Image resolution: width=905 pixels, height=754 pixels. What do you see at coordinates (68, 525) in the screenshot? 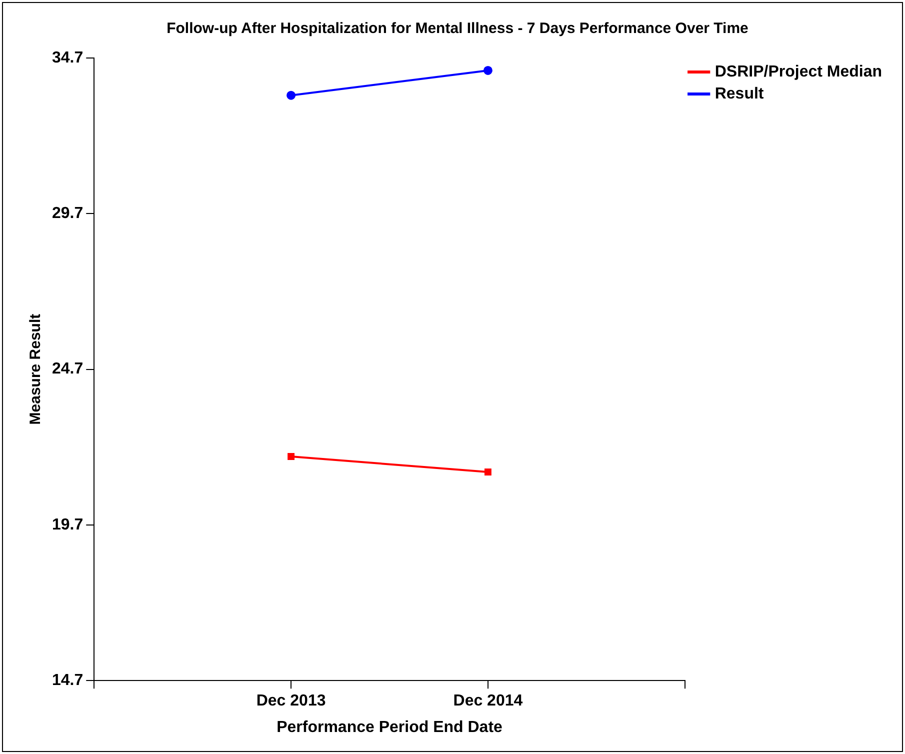
I see `y-tick-label: 19.7` at bounding box center [68, 525].